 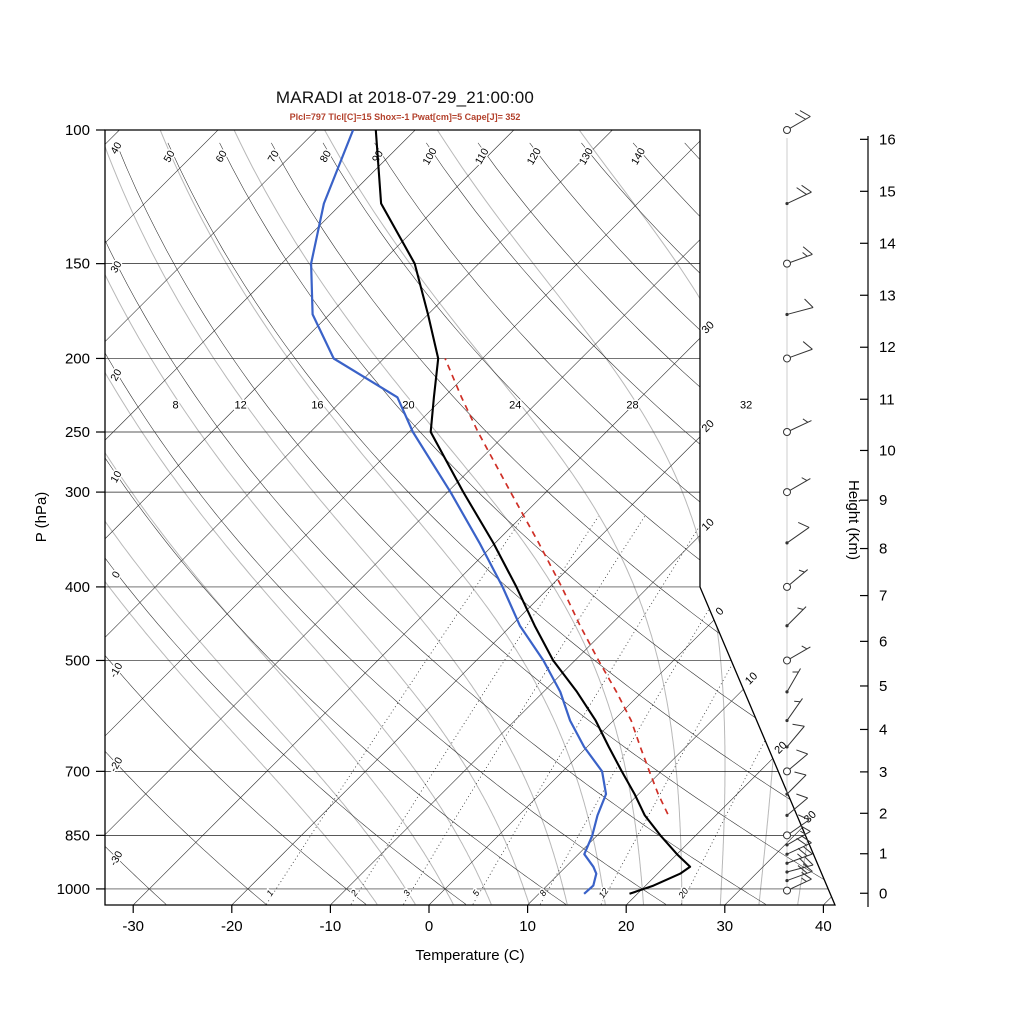 What do you see at coordinates (77, 660) in the screenshot?
I see `svg-text: 500` at bounding box center [77, 660].